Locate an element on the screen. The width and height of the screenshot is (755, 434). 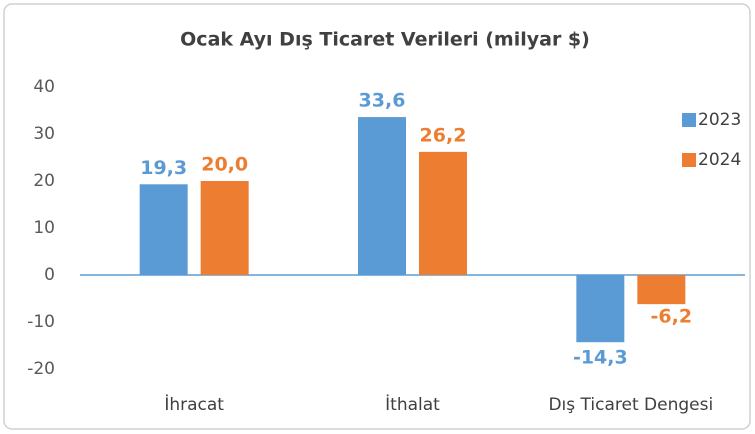
value-label: -14,3 is located at coordinates (600, 358).